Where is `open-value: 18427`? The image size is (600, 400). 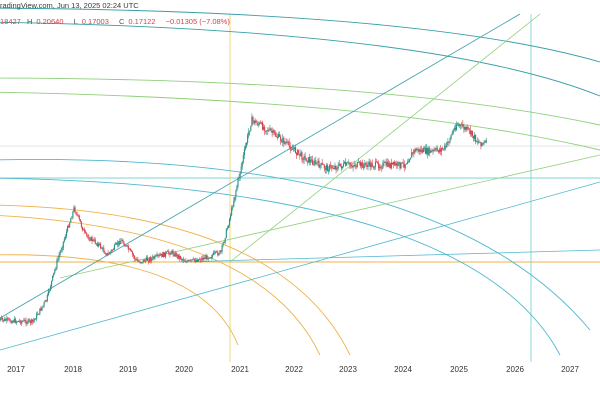
open-value: 18427 is located at coordinates (10, 21).